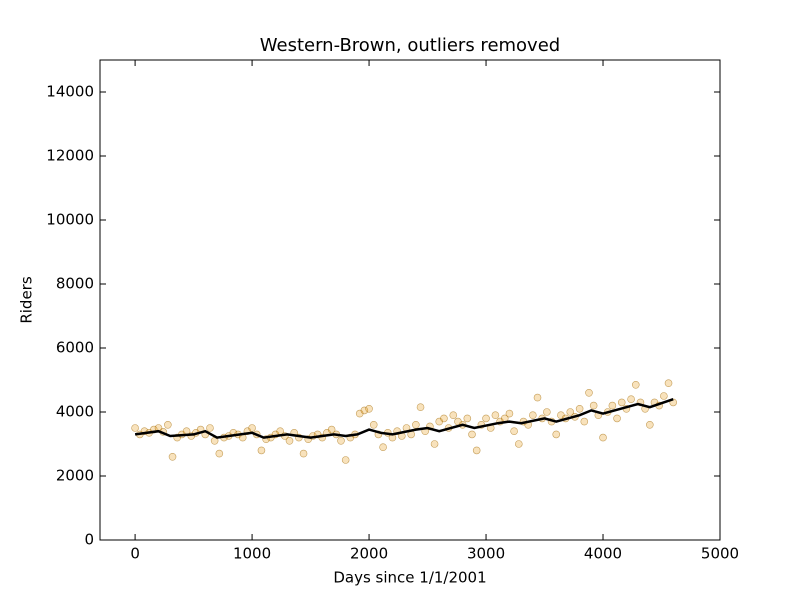 The width and height of the screenshot is (800, 600). I want to click on x-axis-label: Days since 1/1/2001, so click(409, 578).